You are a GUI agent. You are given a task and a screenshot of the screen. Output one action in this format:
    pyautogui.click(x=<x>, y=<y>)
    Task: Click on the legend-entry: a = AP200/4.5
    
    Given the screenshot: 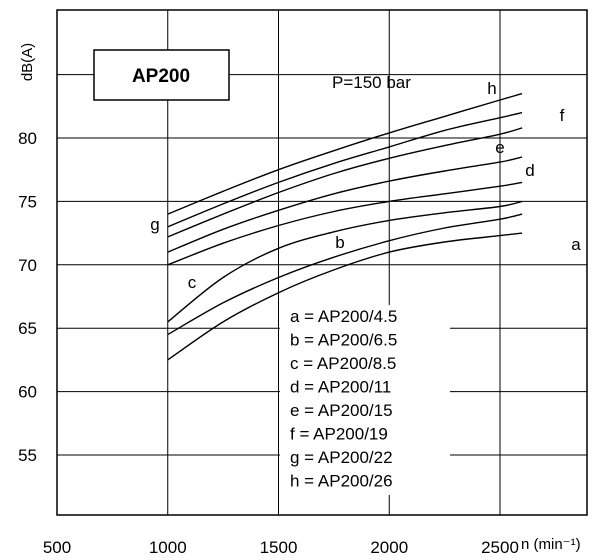 What is the action you would take?
    pyautogui.click(x=343, y=316)
    